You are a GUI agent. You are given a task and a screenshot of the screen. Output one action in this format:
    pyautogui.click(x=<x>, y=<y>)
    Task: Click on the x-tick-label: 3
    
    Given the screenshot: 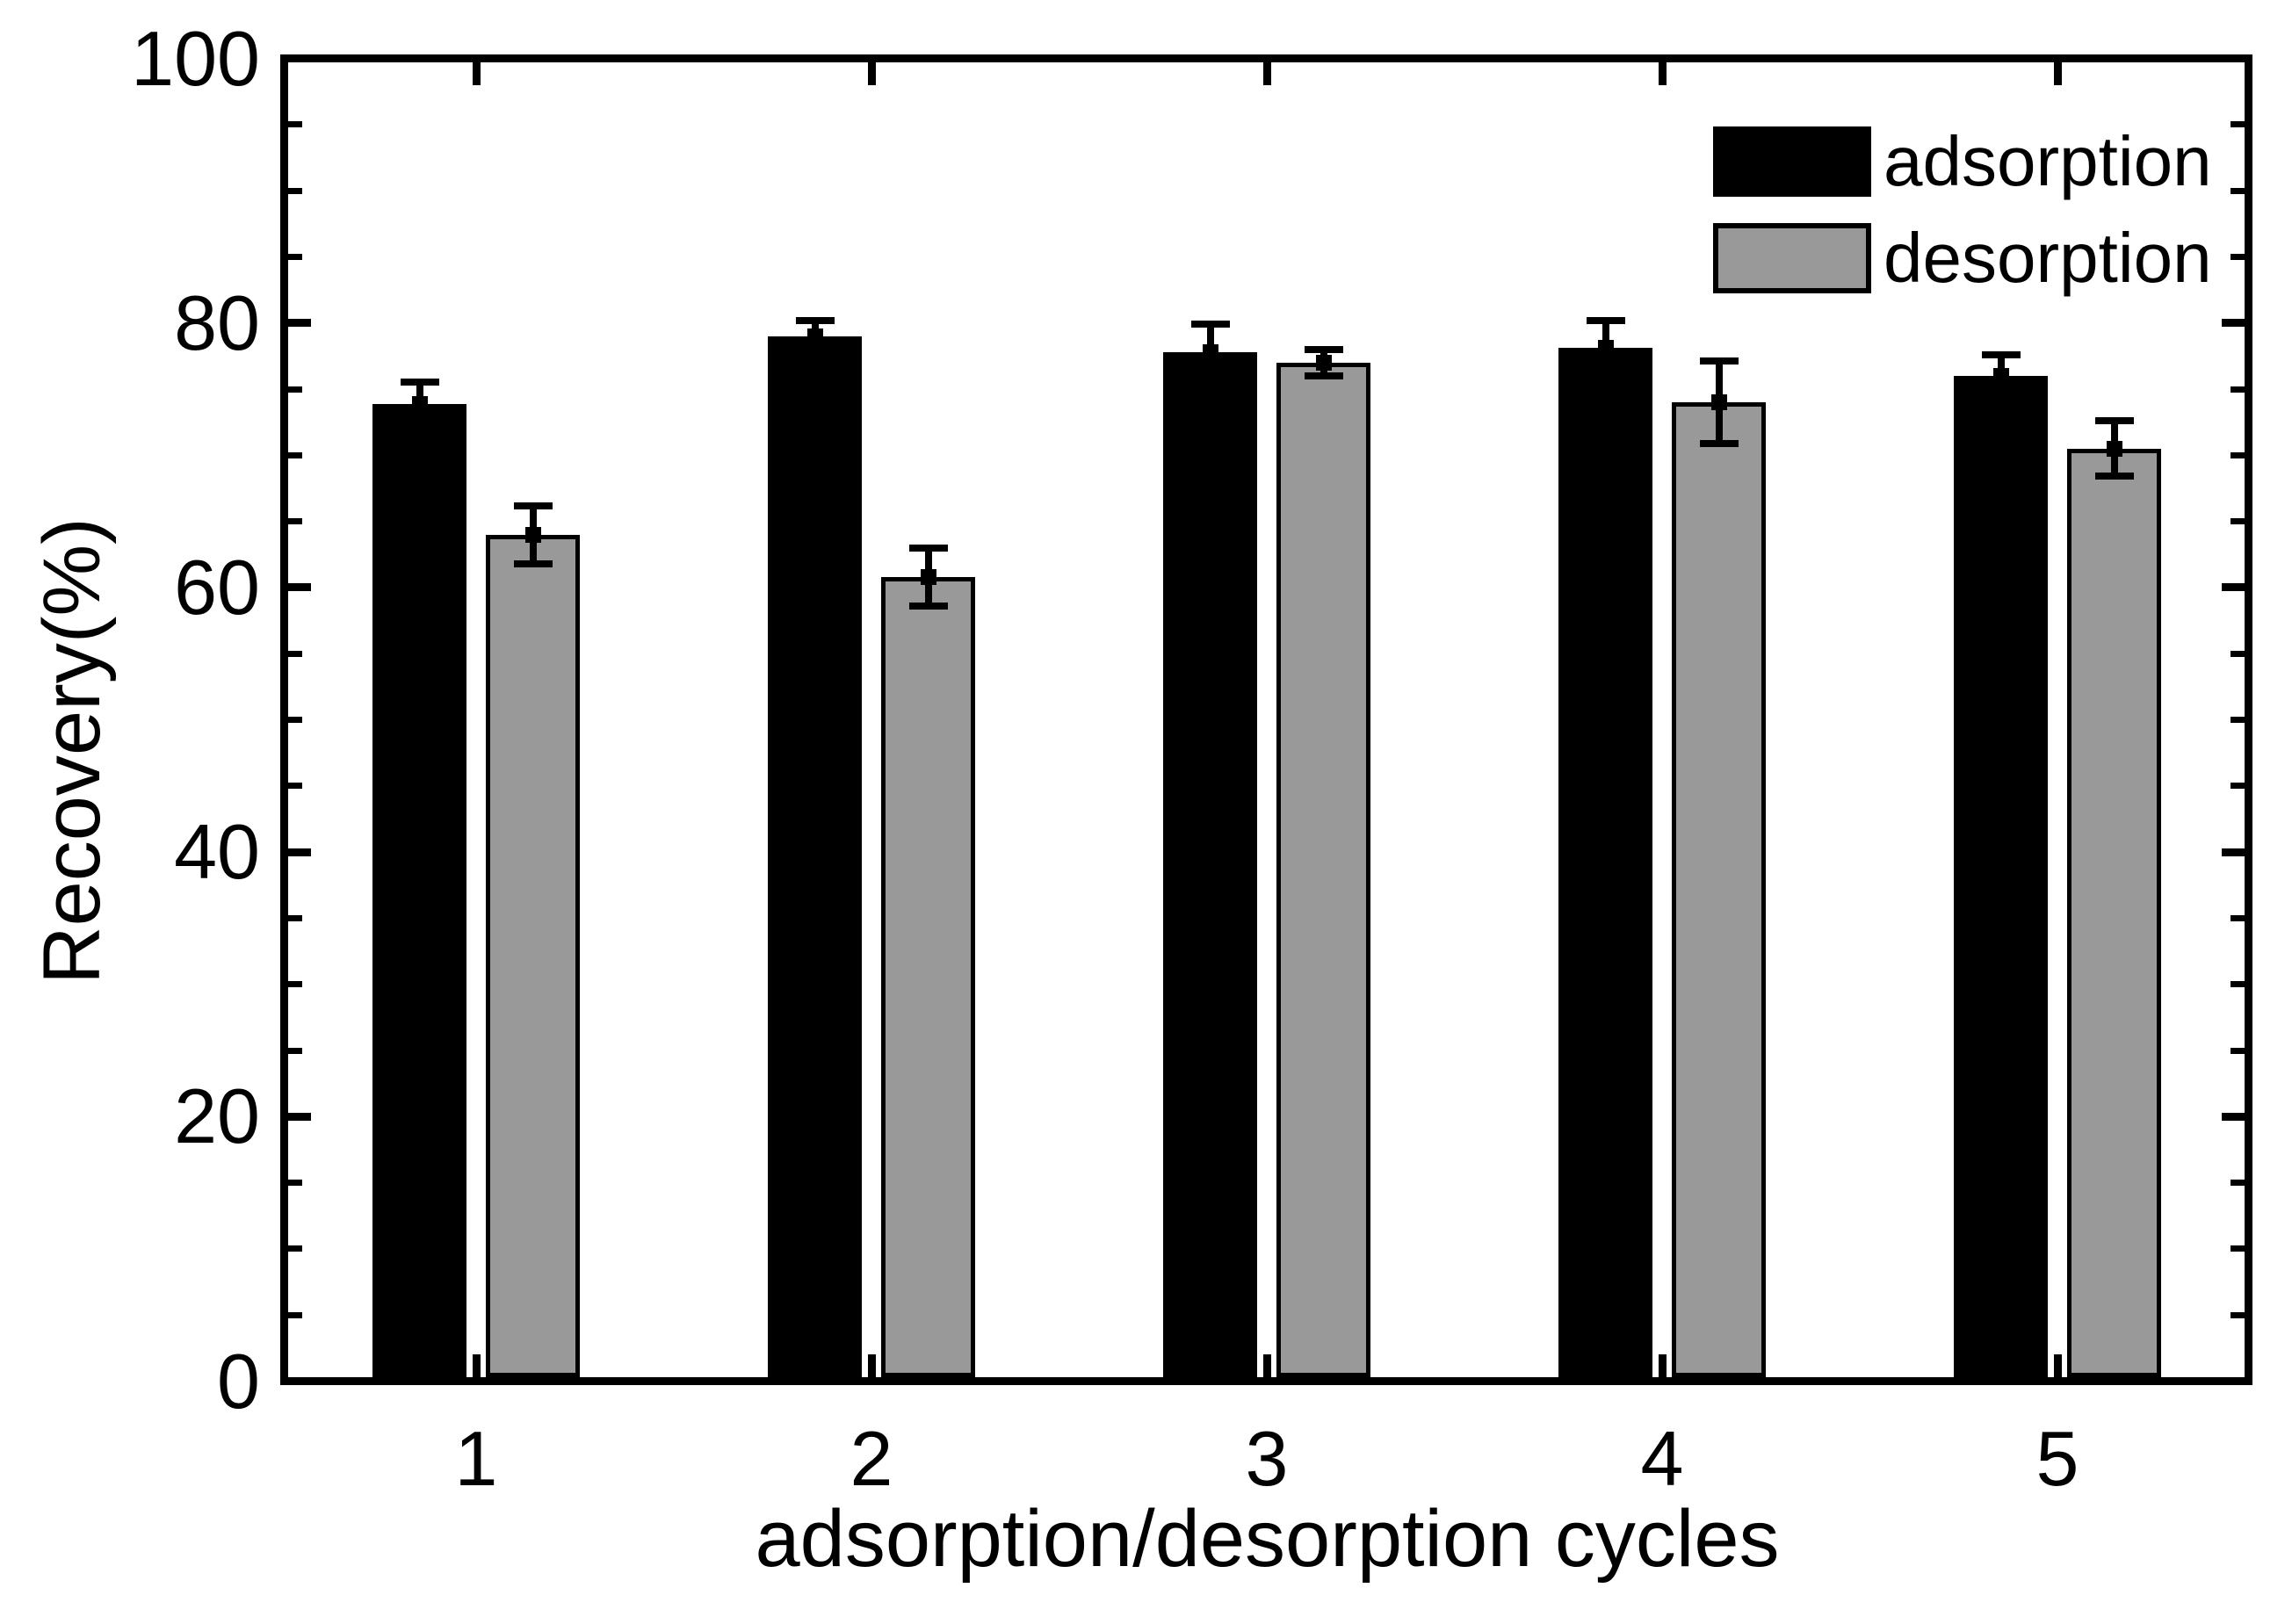 What is the action you would take?
    pyautogui.click(x=1267, y=1459)
    